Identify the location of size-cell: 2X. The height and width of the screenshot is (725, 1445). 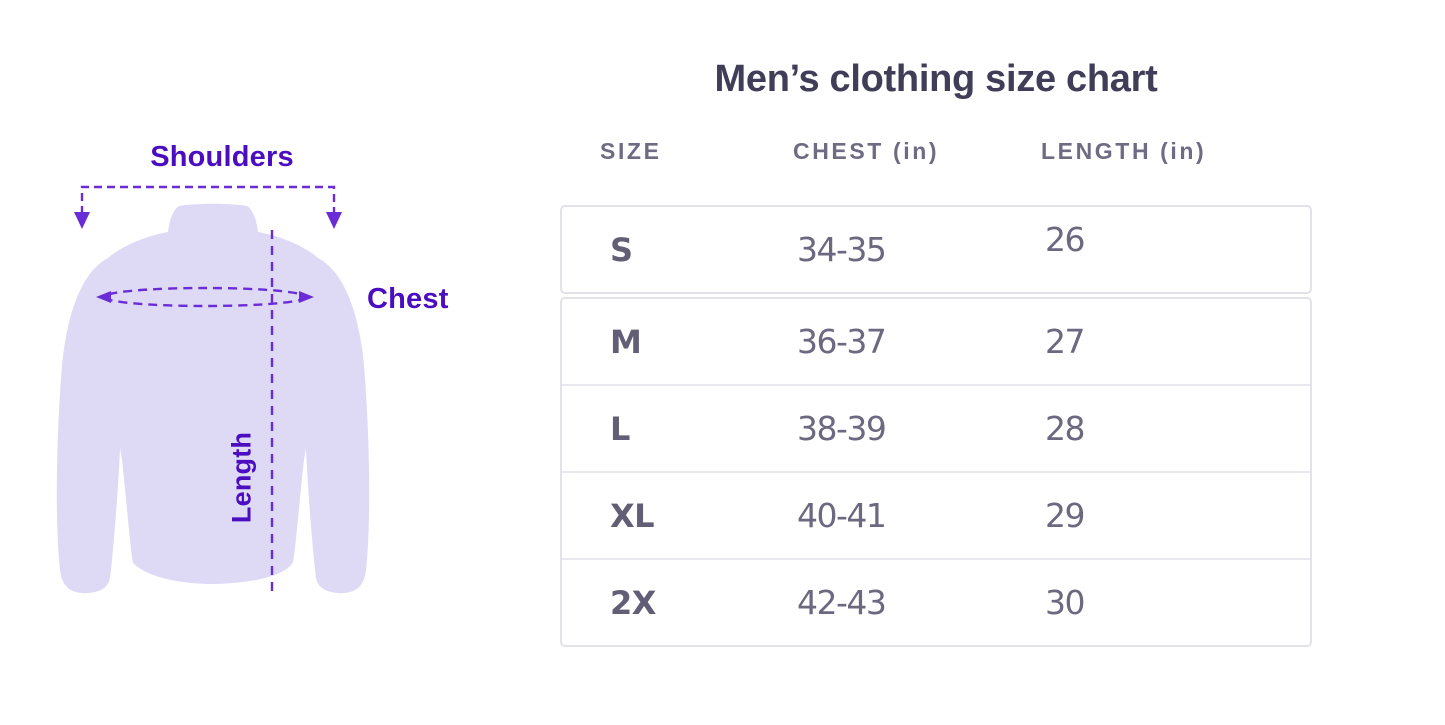
(633, 602).